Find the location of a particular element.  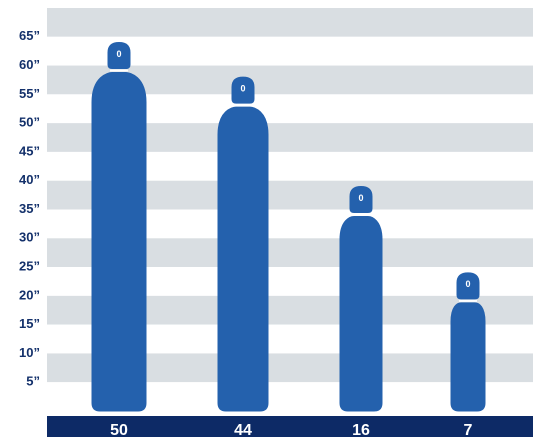

grid-stripe is located at coordinates (290, 22).